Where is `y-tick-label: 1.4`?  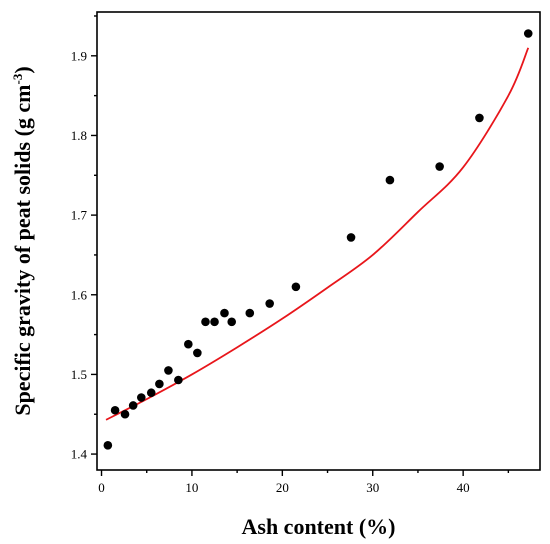
y-tick-label: 1.4 is located at coordinates (79, 454).